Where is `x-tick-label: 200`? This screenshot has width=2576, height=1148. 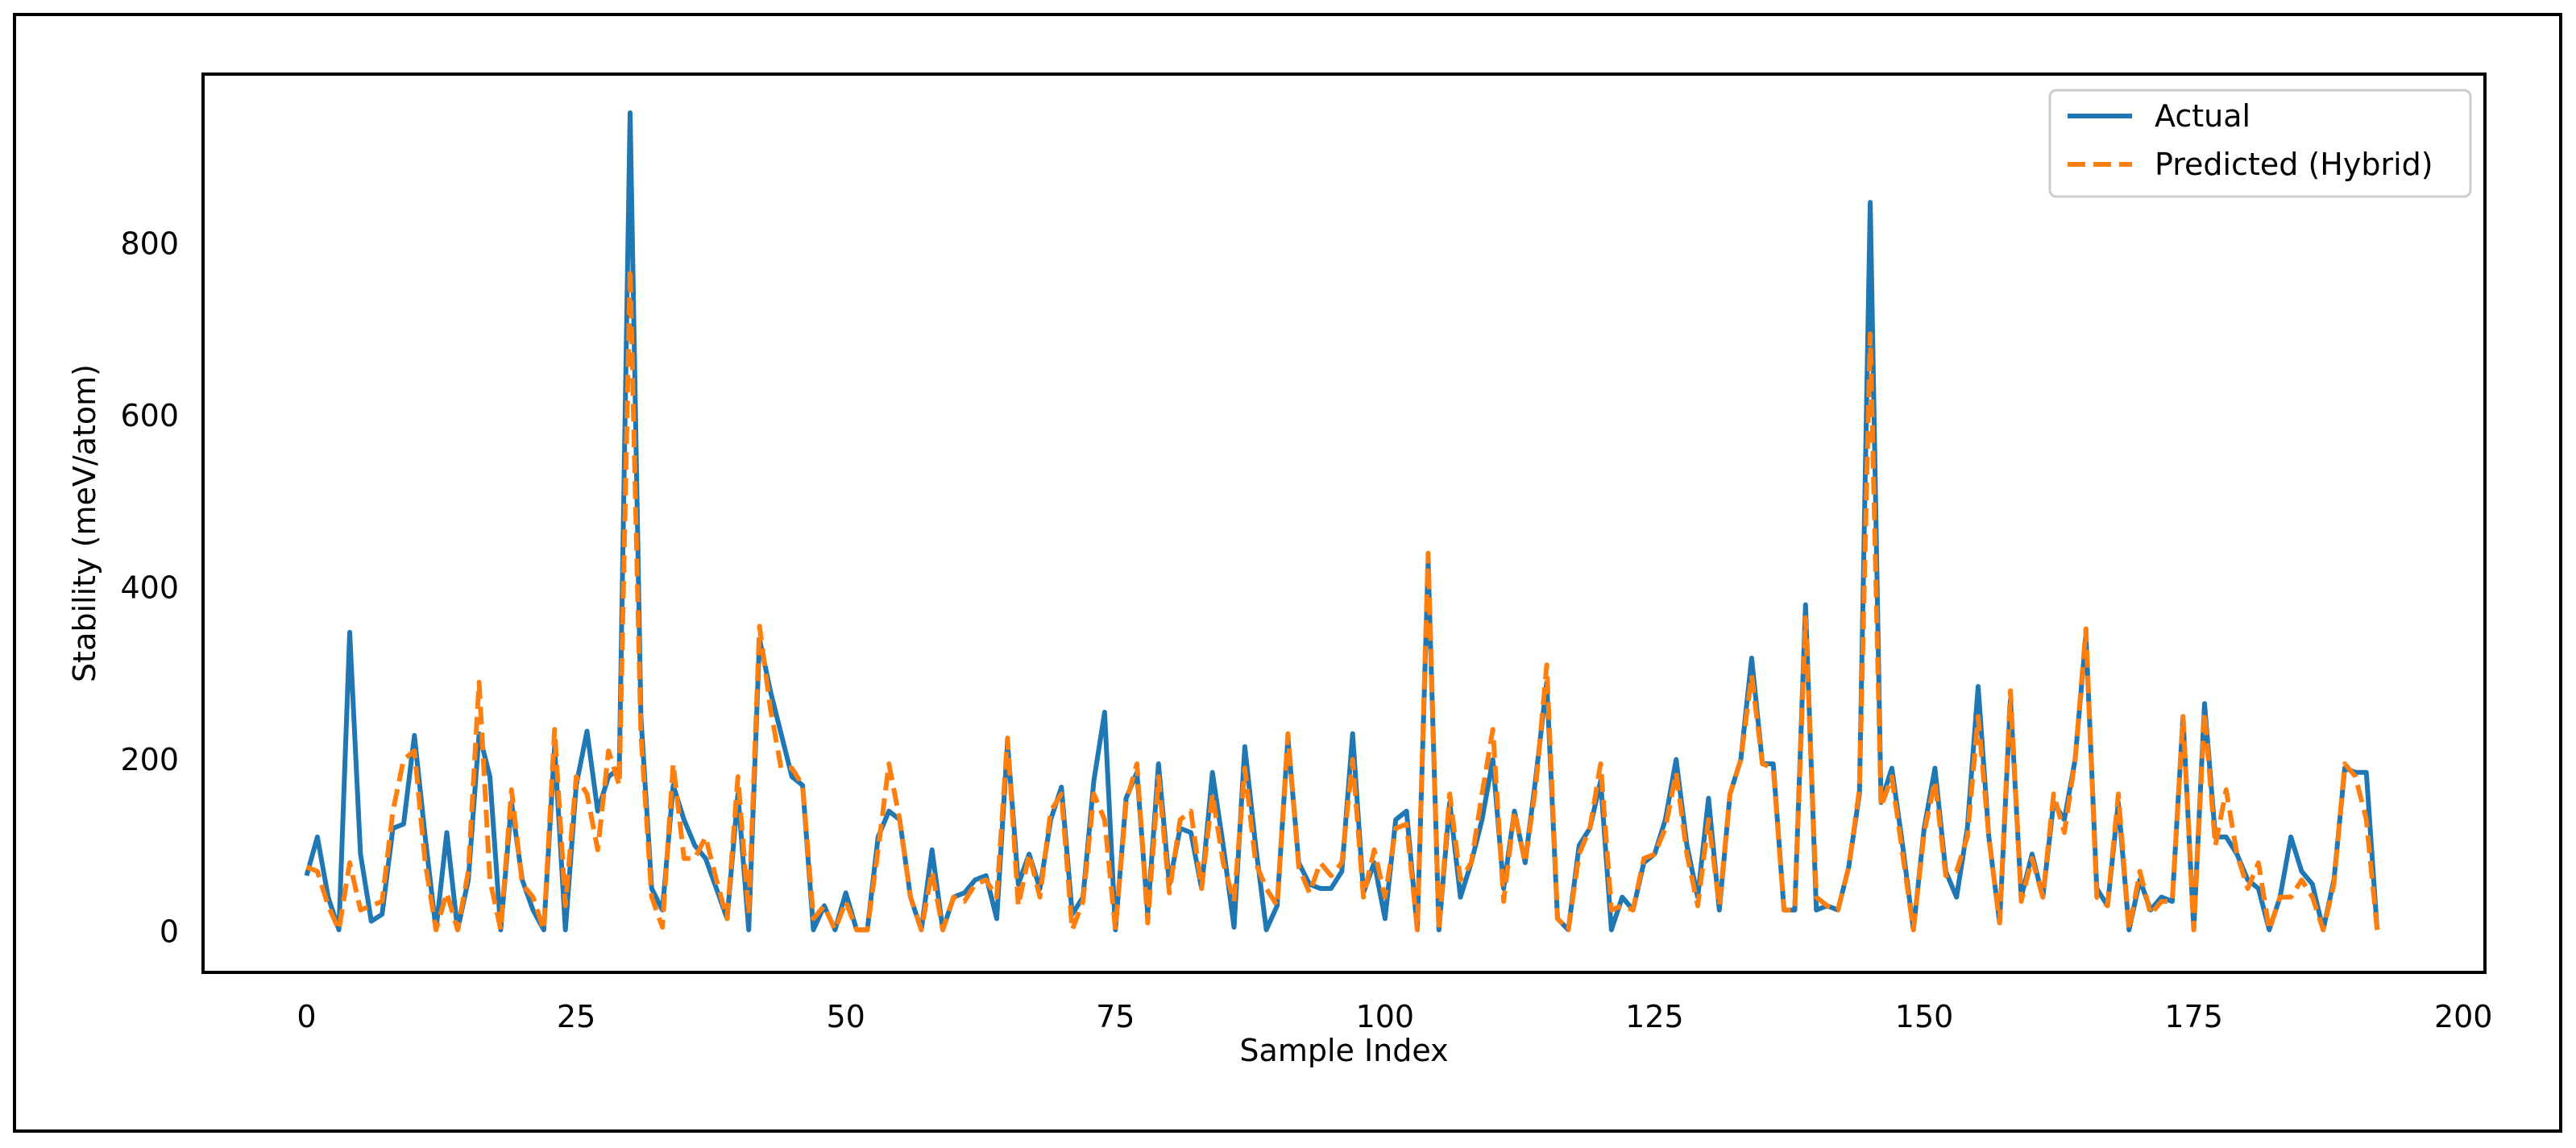 x-tick-label: 200 is located at coordinates (2463, 1017).